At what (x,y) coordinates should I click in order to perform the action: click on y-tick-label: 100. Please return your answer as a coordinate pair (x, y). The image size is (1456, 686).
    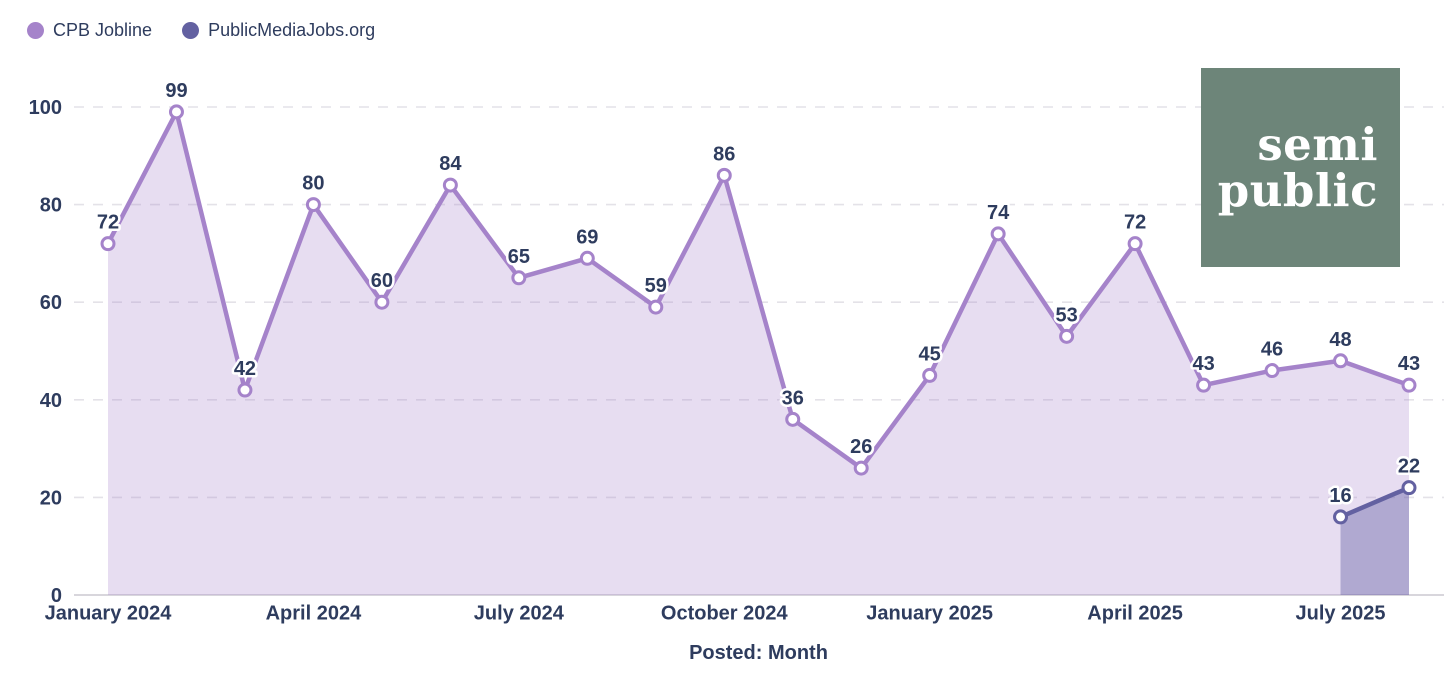
    Looking at the image, I should click on (45, 108).